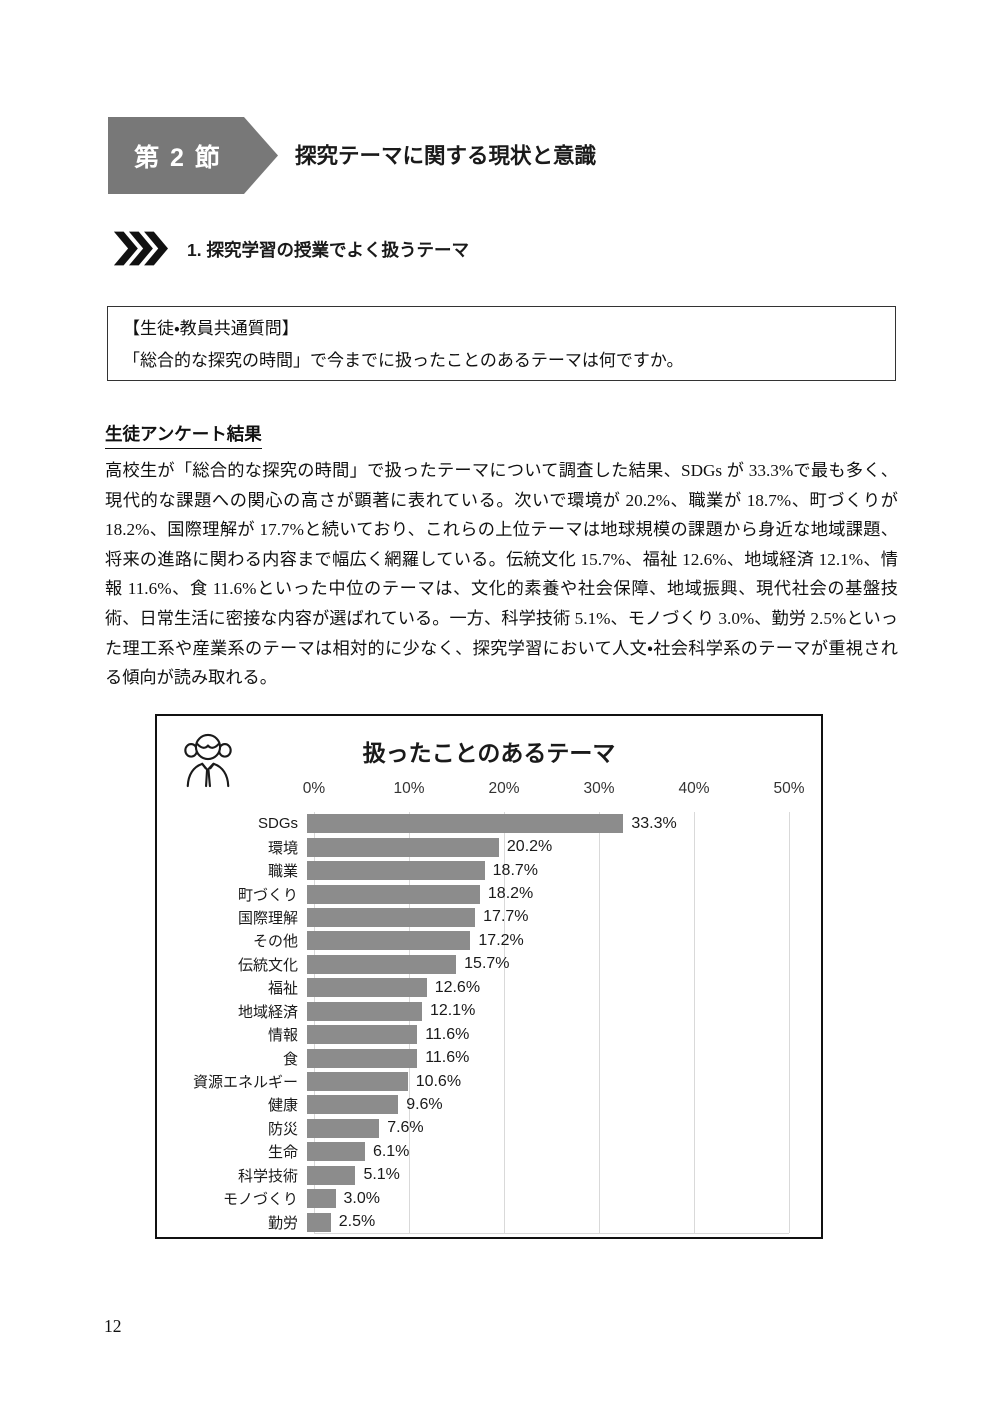 This screenshot has width=1000, height=1414. I want to click on category-label: 伝統文化, so click(267, 965).